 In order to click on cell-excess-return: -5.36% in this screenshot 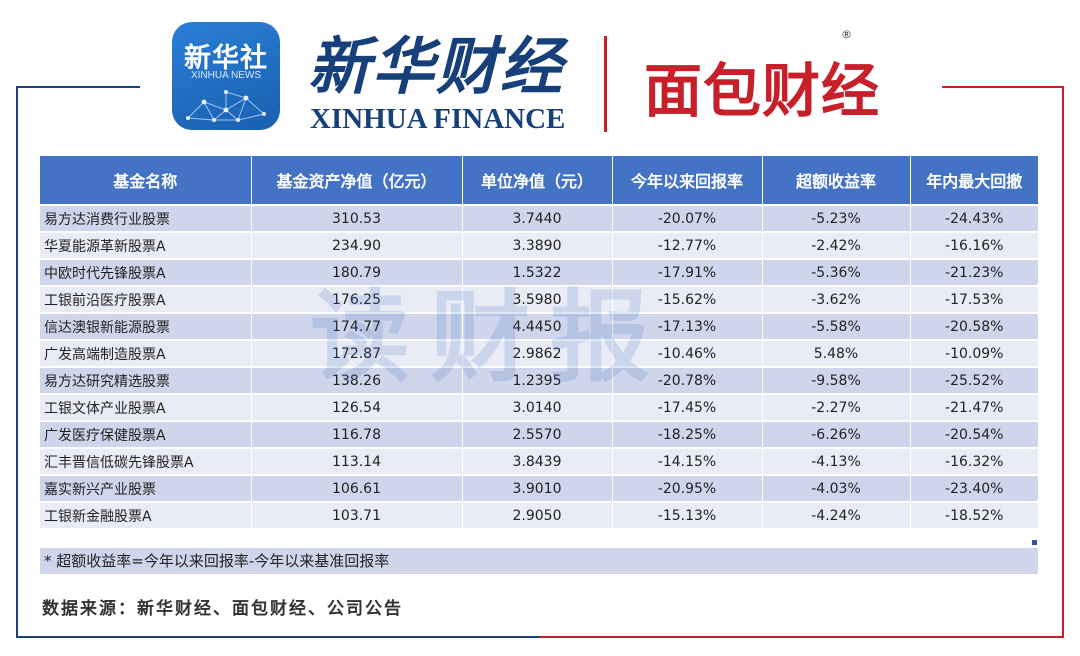, I will do `click(836, 272)`.